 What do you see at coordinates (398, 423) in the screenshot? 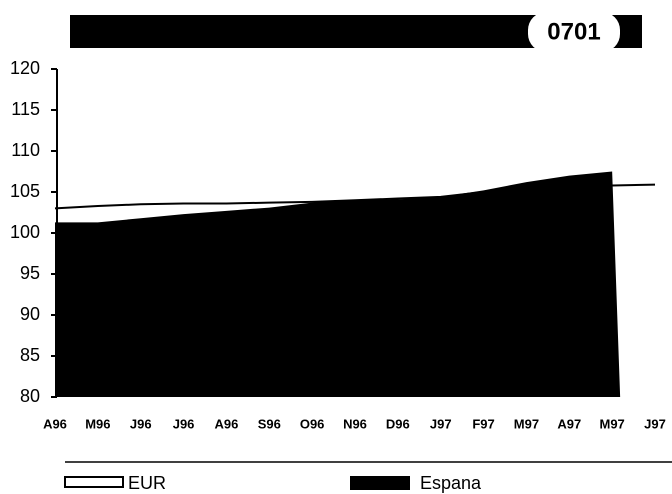
I see `x-tick-label: D96` at bounding box center [398, 423].